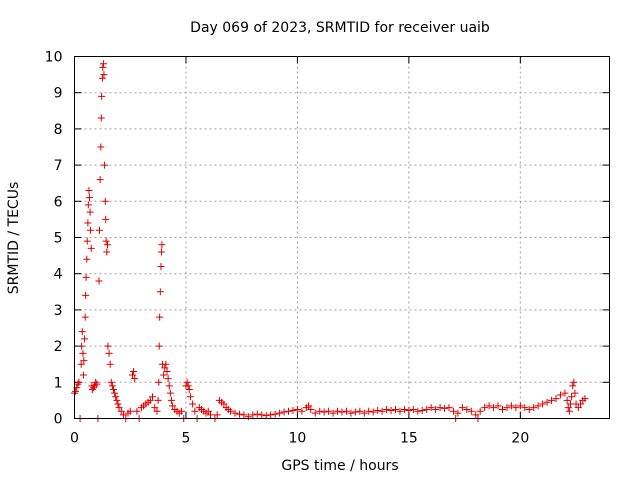 The image size is (640, 480). Describe the element at coordinates (58, 130) in the screenshot. I see `y-tick-label: 8` at that location.